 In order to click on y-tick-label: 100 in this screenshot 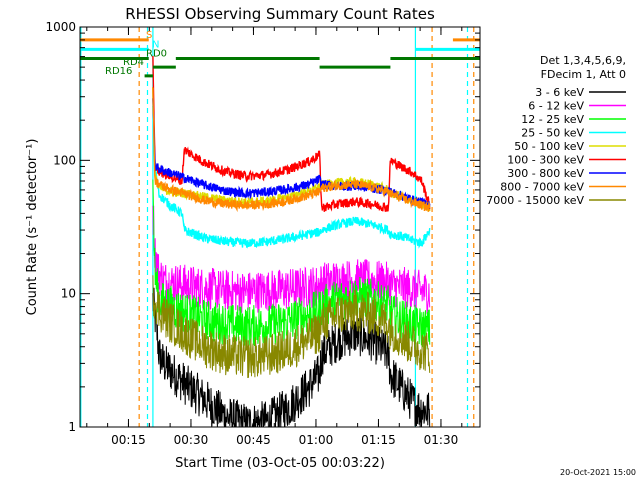, I will do `click(64, 160)`.